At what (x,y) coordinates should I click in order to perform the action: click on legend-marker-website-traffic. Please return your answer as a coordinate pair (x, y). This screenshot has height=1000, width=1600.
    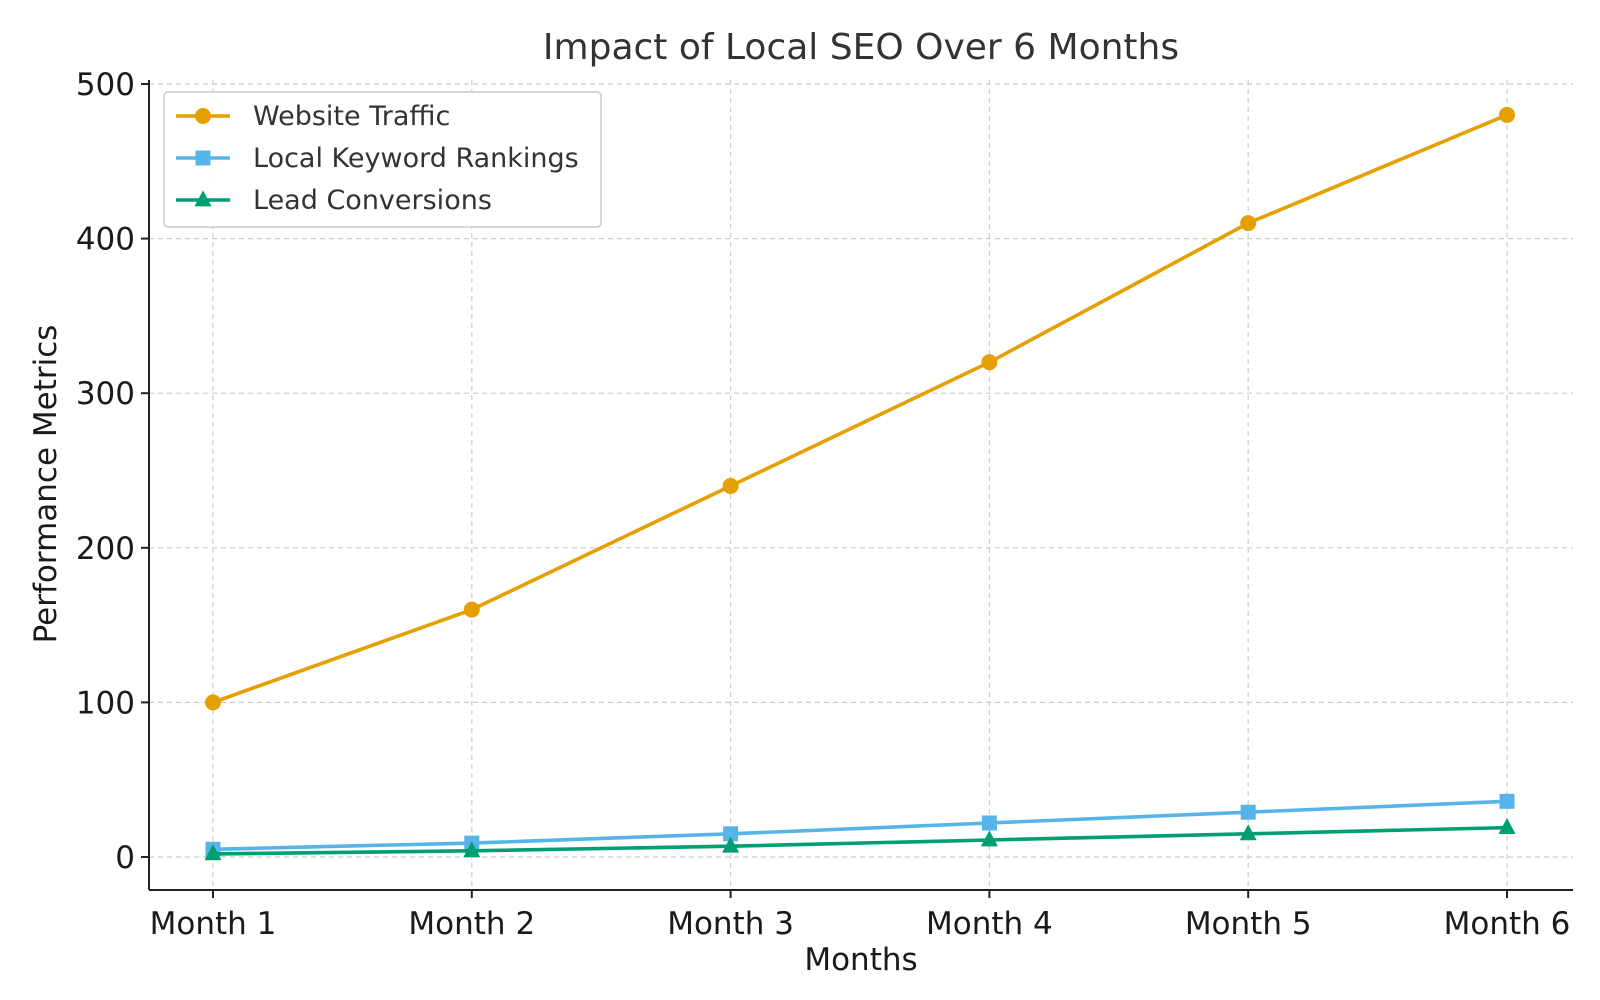
    Looking at the image, I should click on (203, 116).